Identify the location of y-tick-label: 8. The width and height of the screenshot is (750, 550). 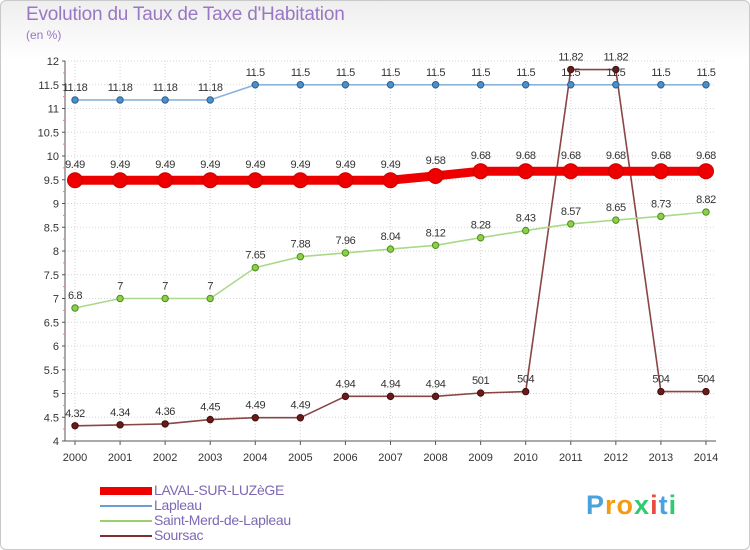
(56, 252).